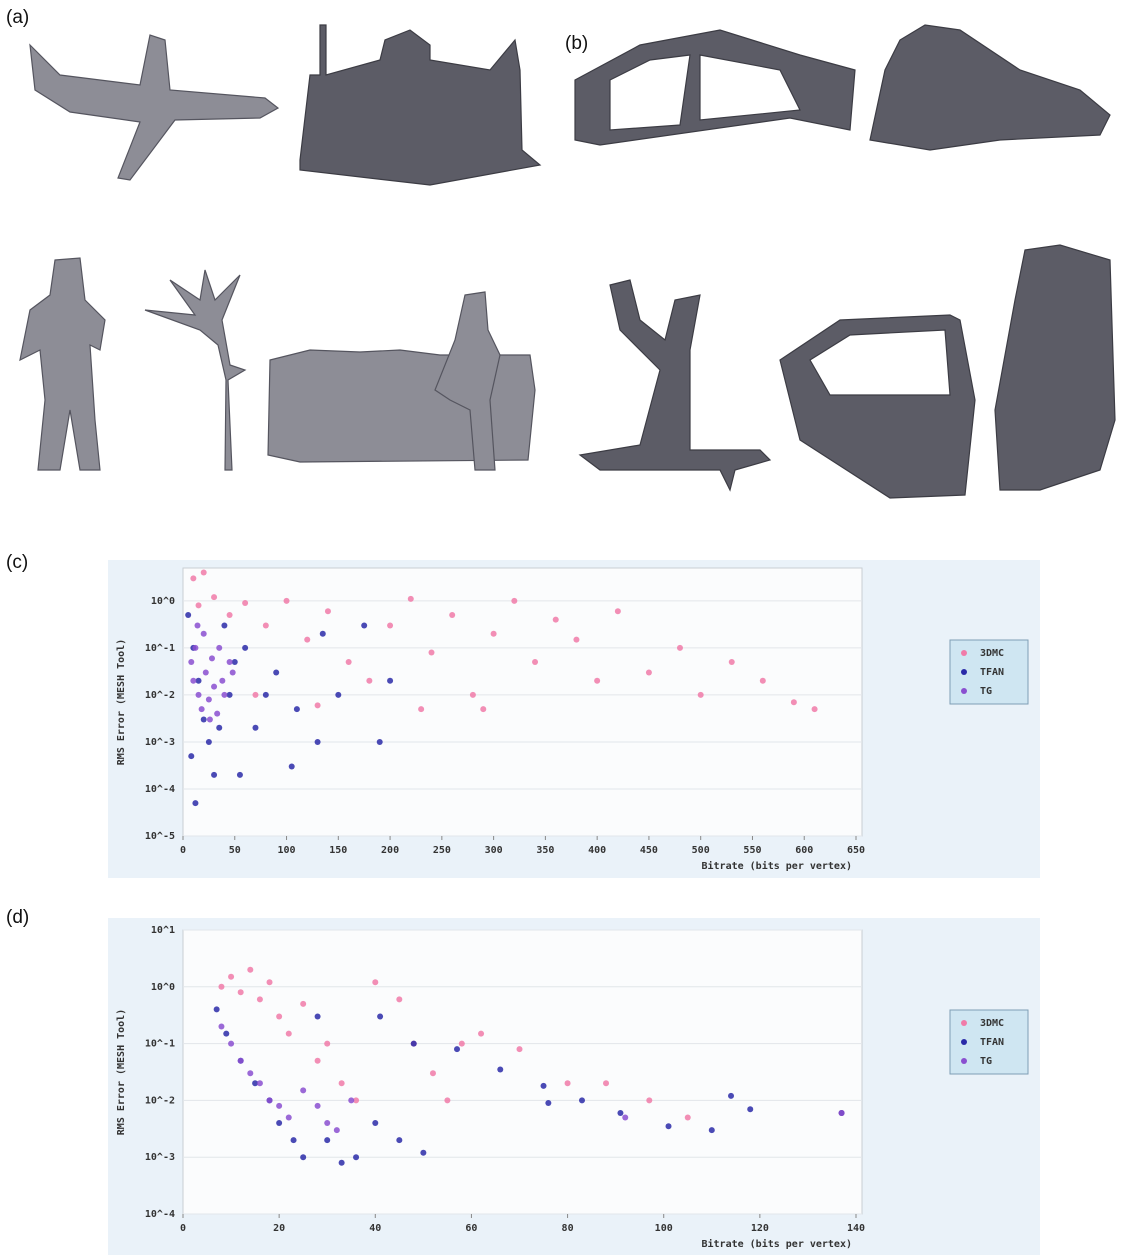 Image resolution: width=1125 pixels, height=1257 pixels. What do you see at coordinates (467, 381) in the screenshot?
I see `seated-figure` at bounding box center [467, 381].